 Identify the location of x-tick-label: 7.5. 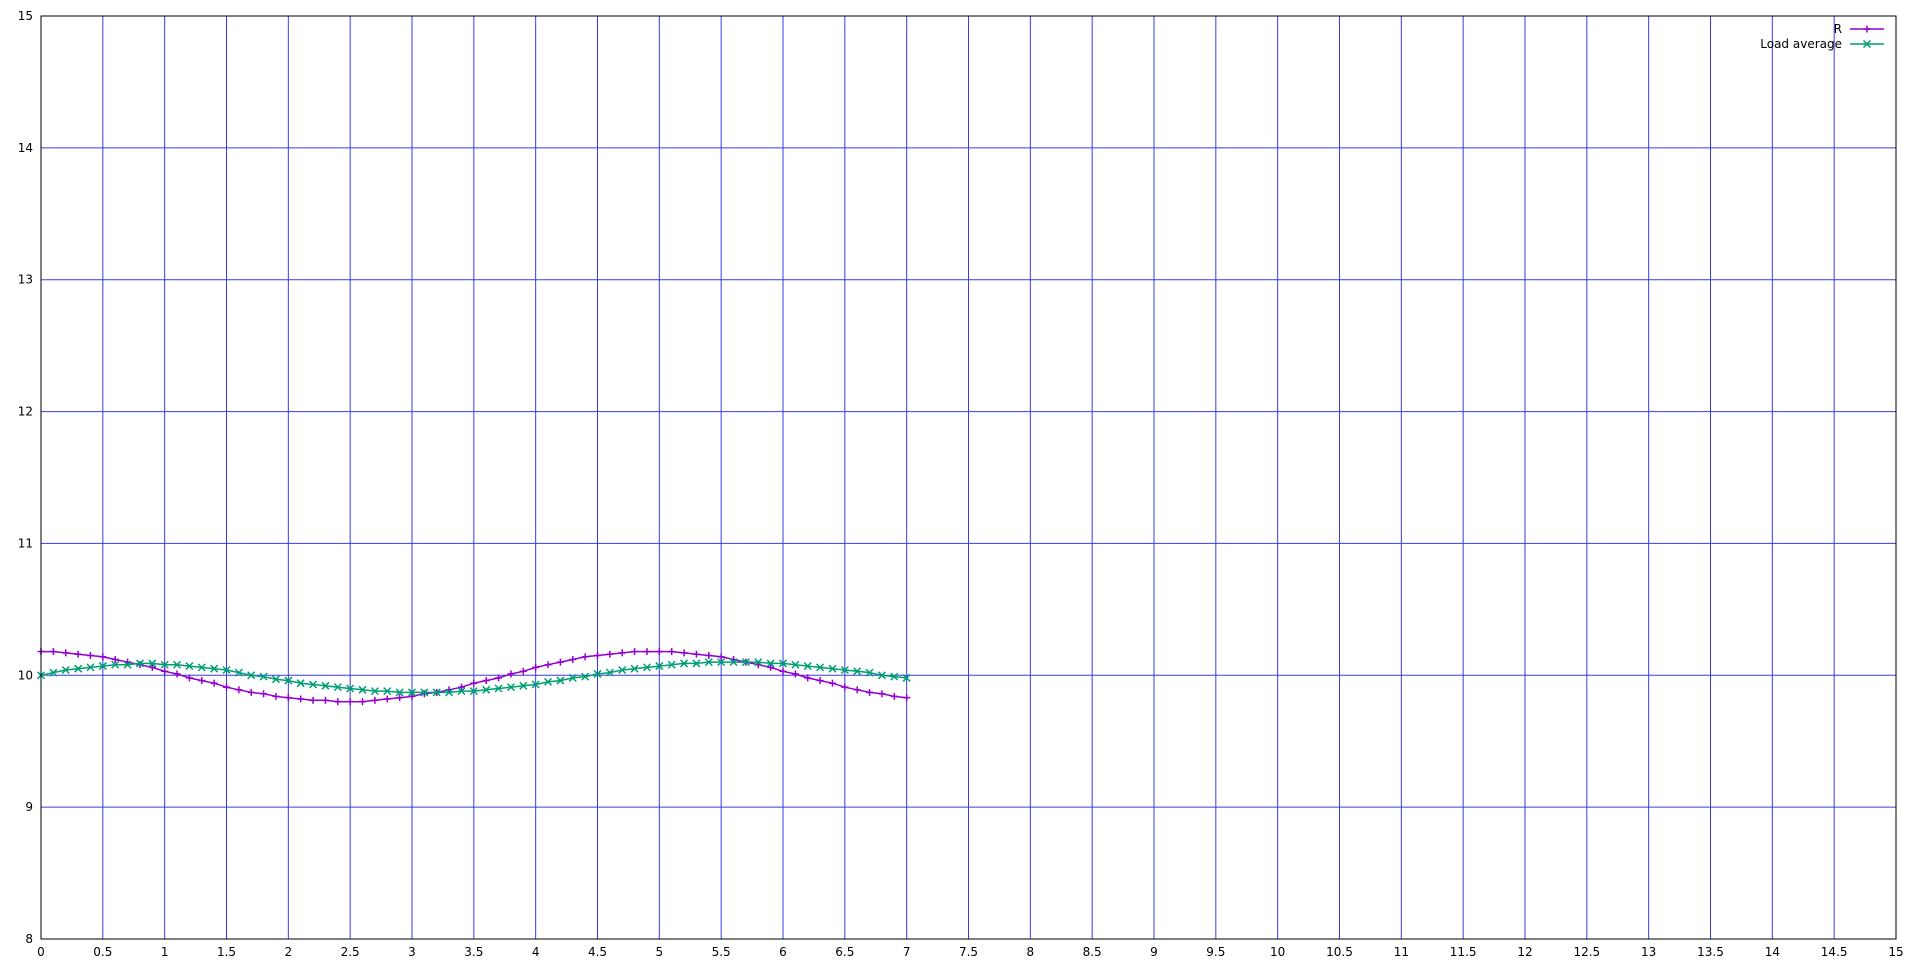
(968, 952).